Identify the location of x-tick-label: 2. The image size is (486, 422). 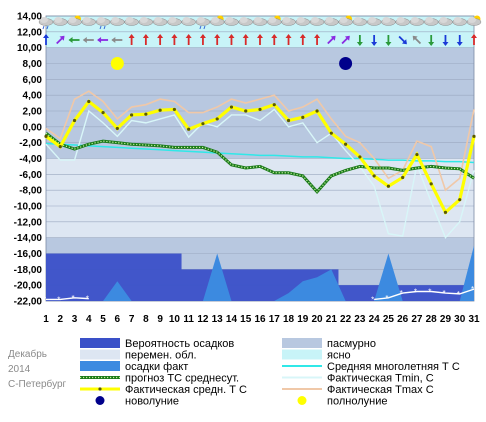
(60, 319).